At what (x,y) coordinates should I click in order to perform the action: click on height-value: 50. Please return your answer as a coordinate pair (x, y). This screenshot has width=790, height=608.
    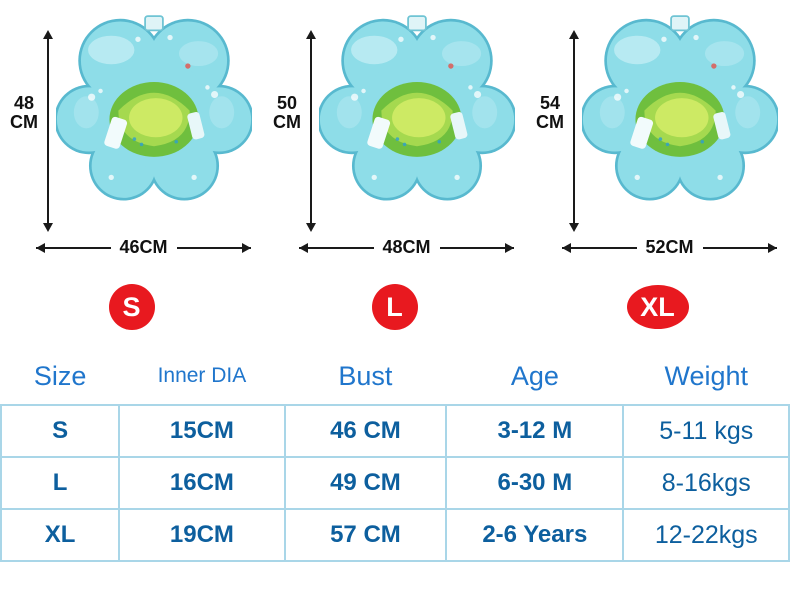
    Looking at the image, I should click on (287, 103).